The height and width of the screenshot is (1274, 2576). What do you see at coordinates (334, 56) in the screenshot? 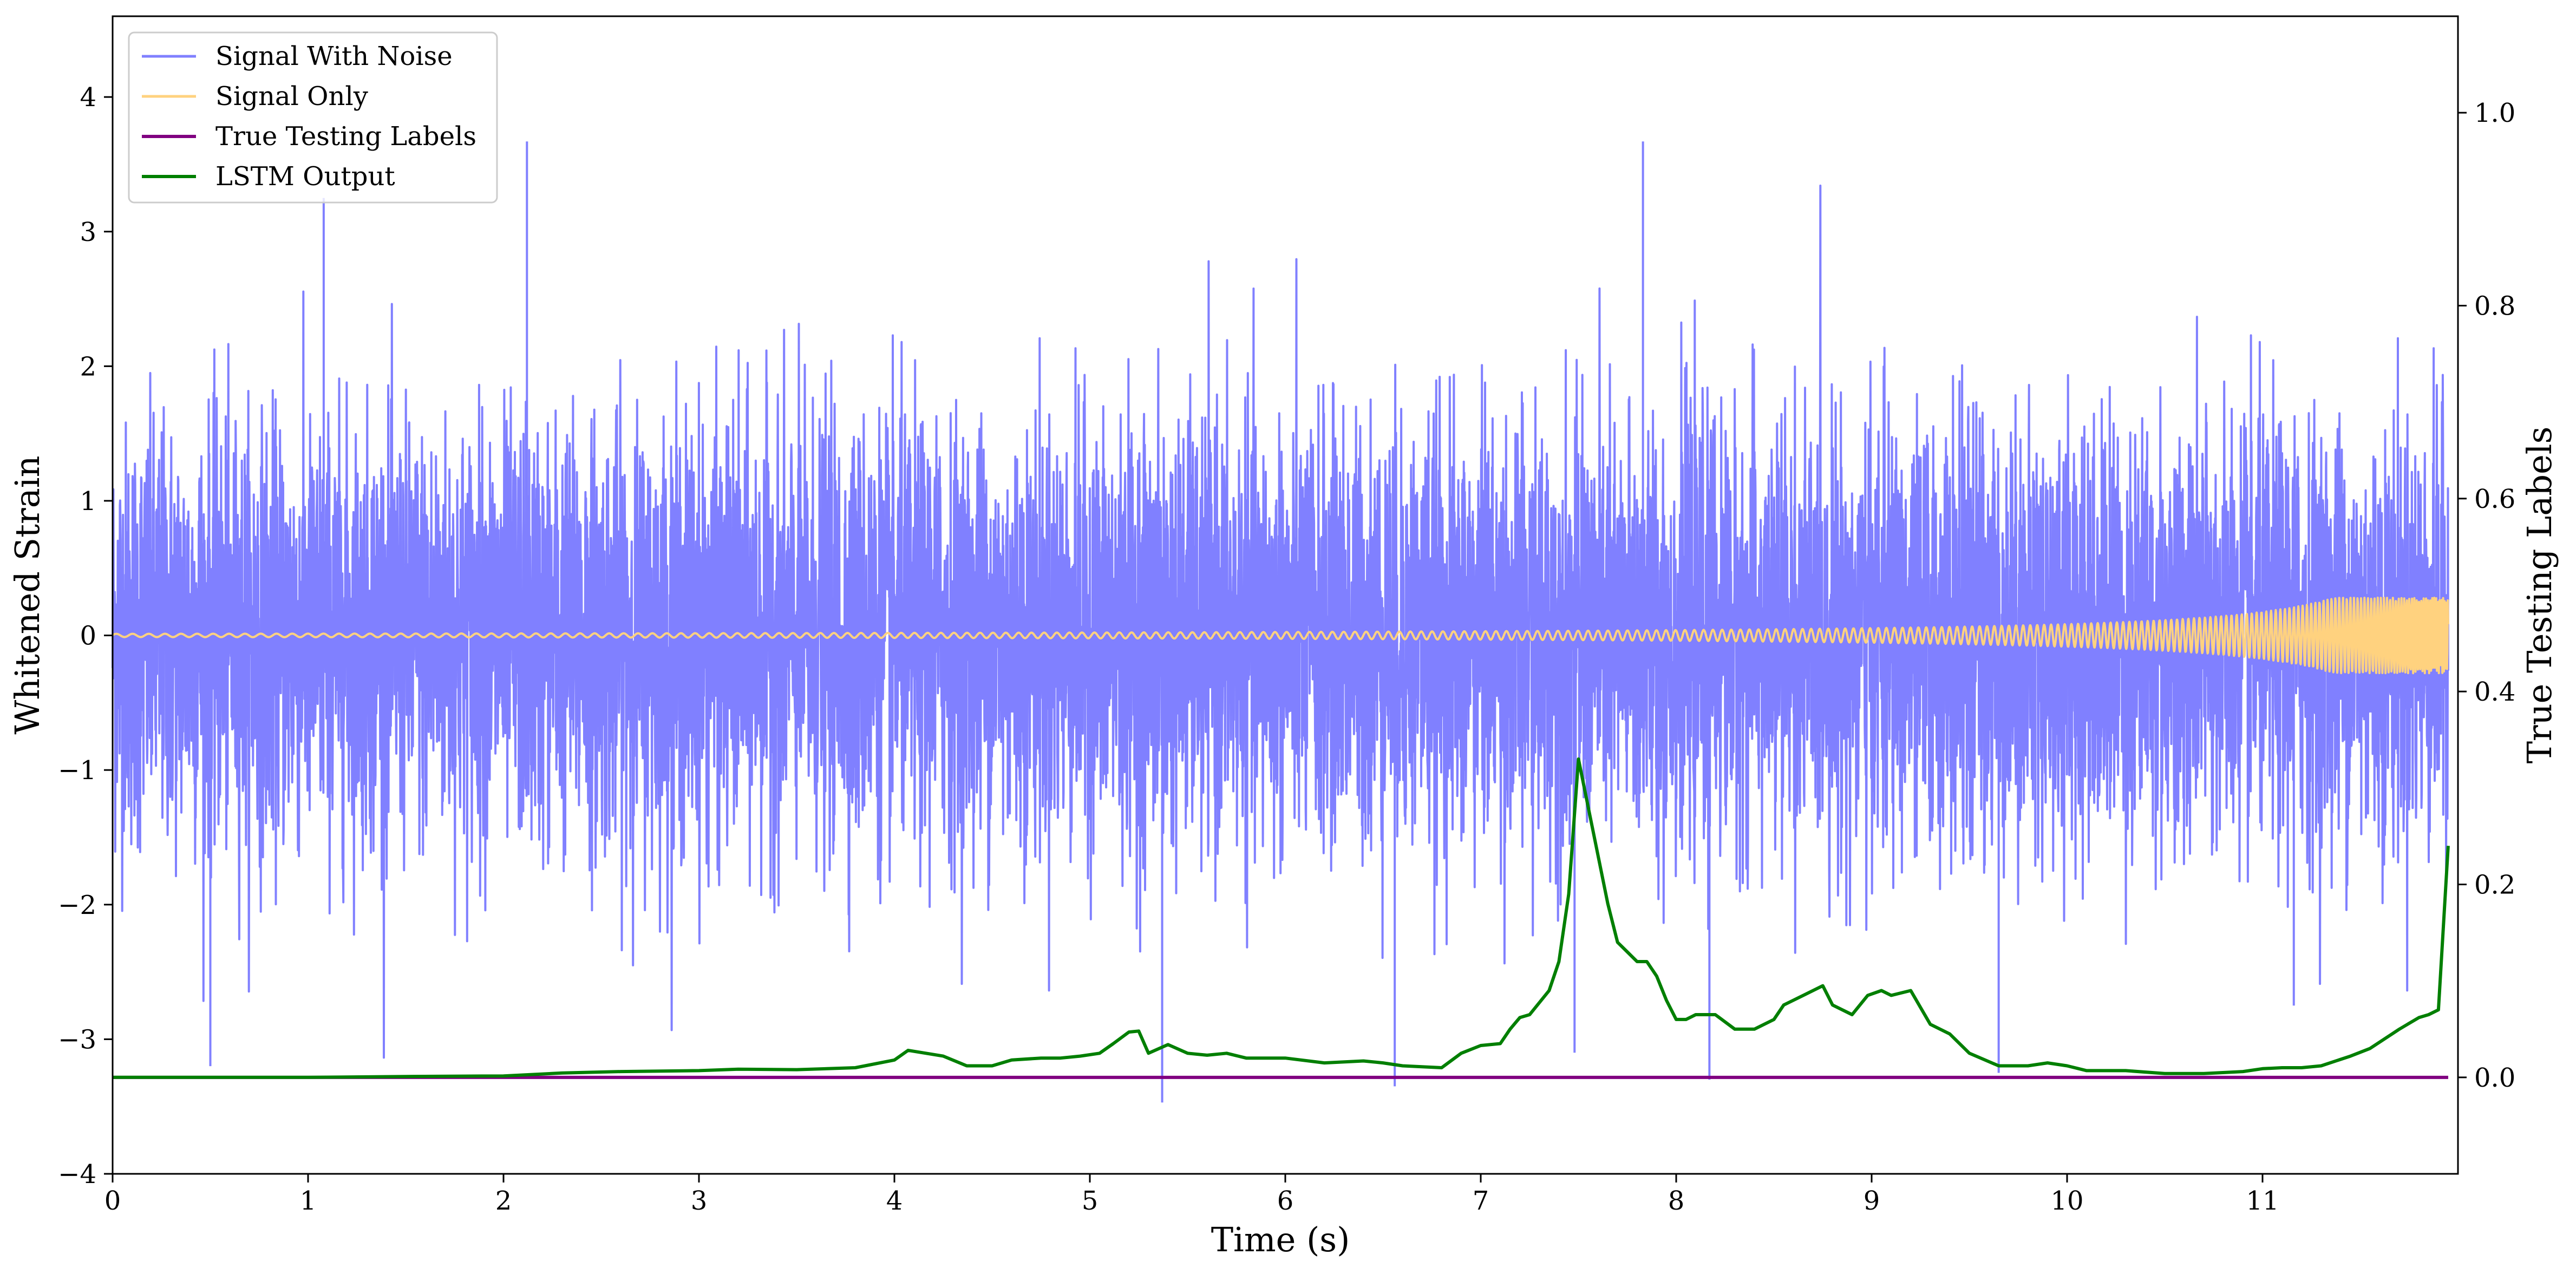
I see `legend-label-signal-with-noise: Signal With Noise` at bounding box center [334, 56].